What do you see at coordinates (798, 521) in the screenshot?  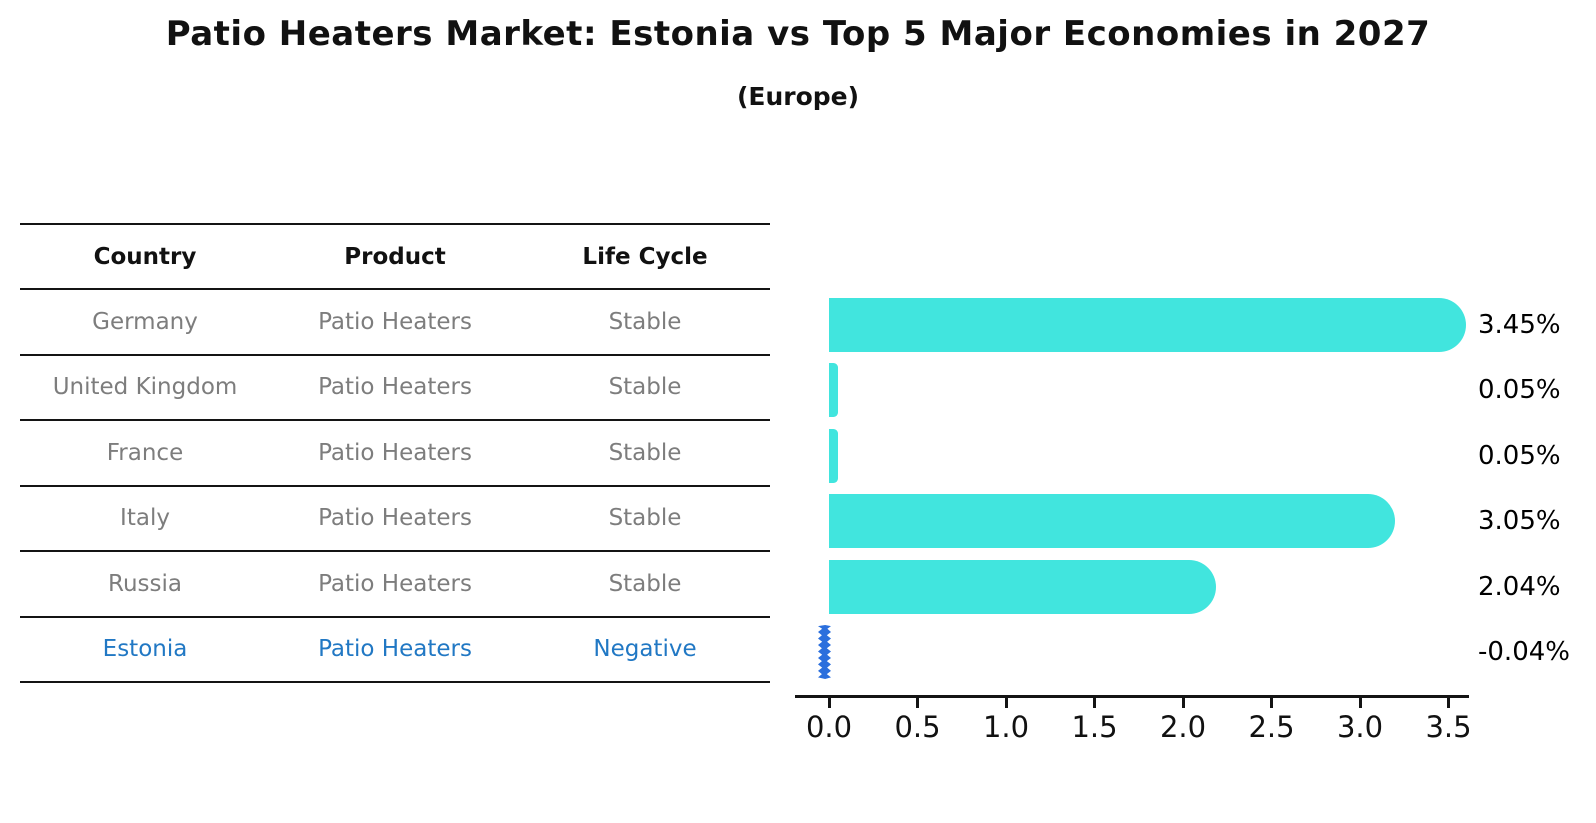 I see `bar-row-italy: 3.05%` at bounding box center [798, 521].